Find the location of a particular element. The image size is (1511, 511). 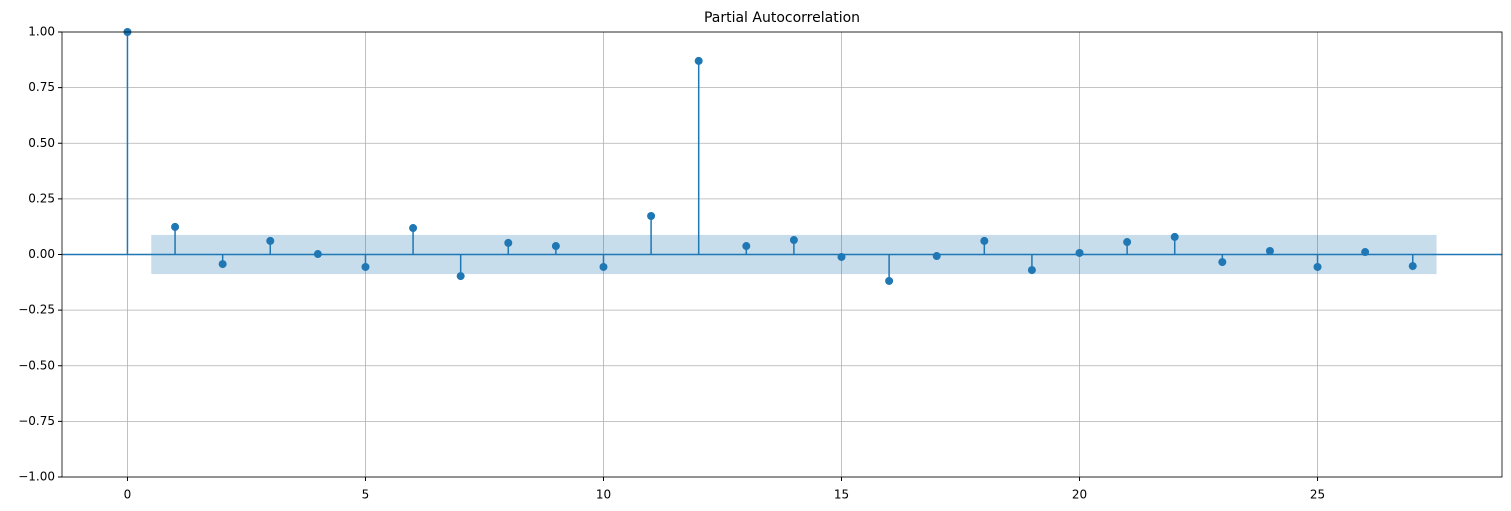

y-tick-label: −0.25 is located at coordinates (36, 310).